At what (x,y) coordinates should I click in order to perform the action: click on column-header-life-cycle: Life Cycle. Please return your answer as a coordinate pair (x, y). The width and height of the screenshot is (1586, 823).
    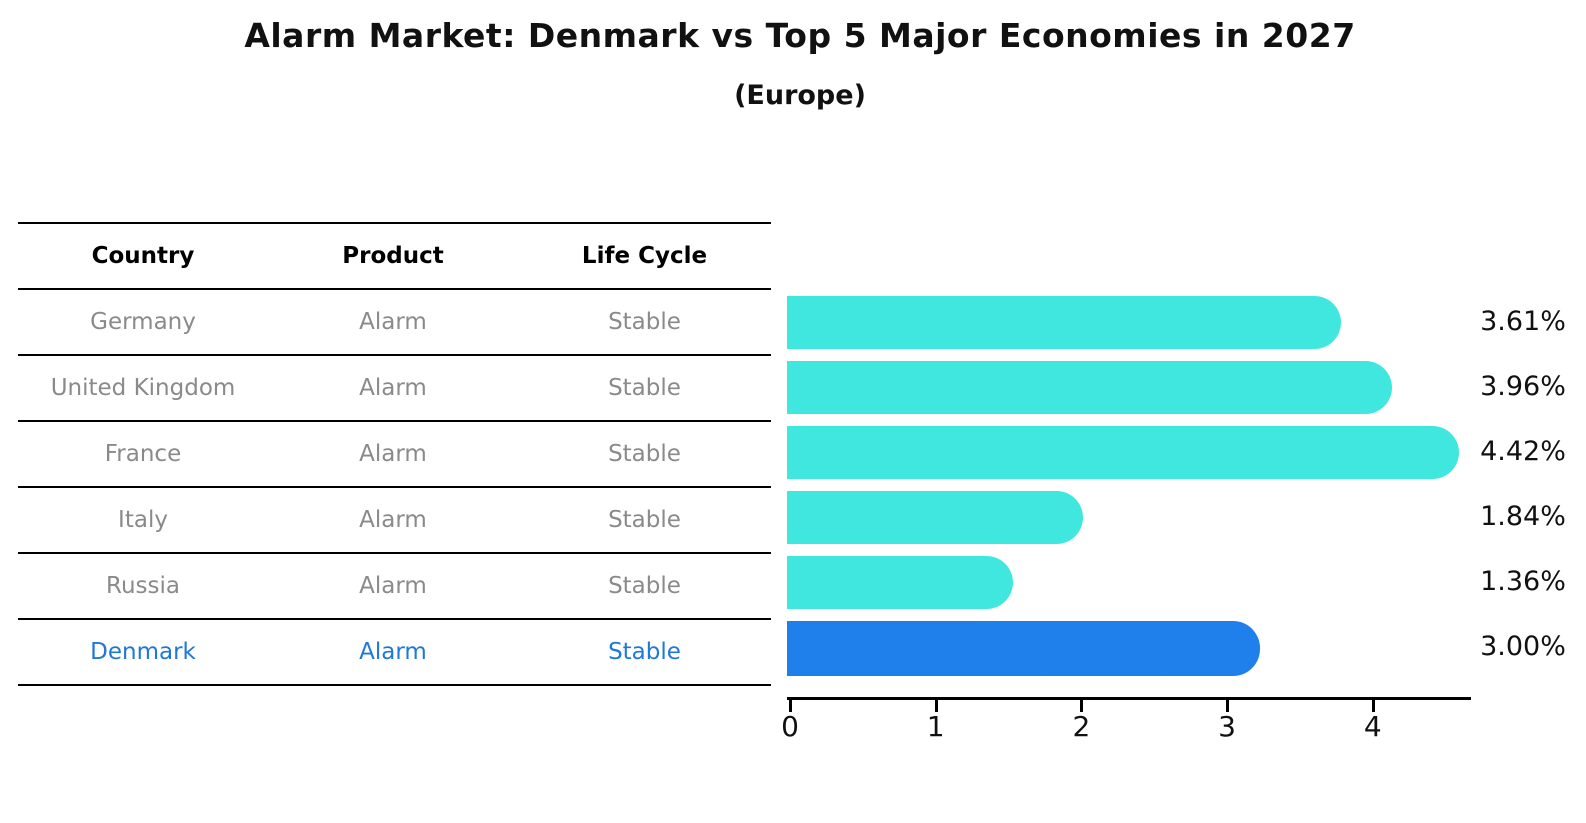
    Looking at the image, I should click on (644, 257).